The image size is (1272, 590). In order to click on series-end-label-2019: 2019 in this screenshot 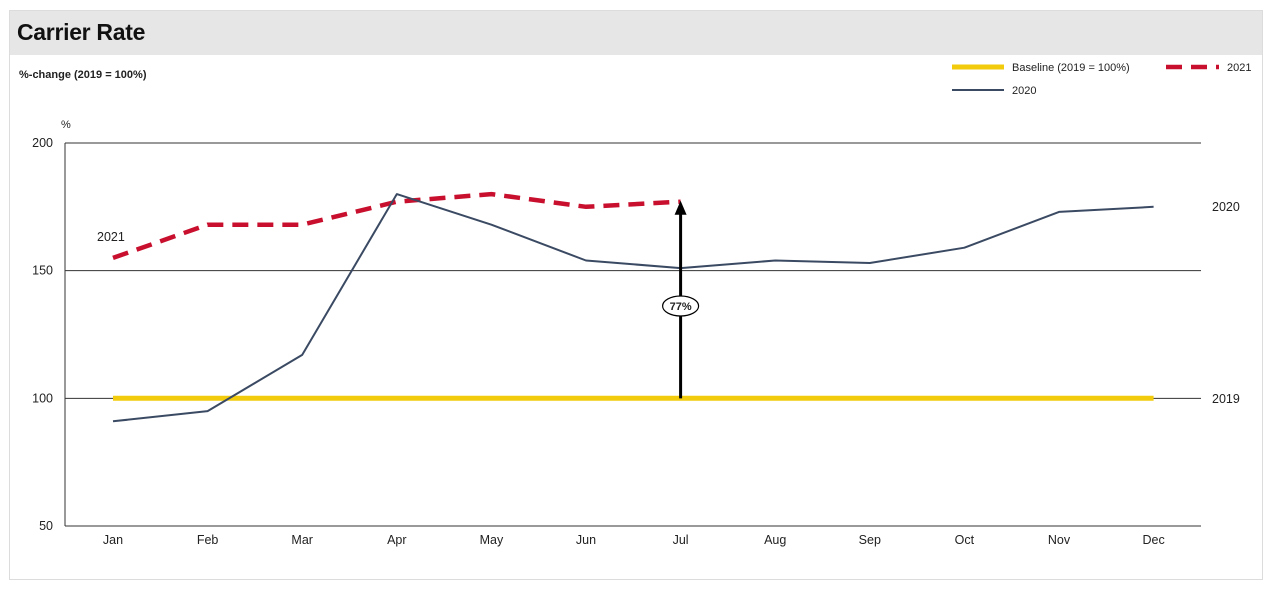, I will do `click(1226, 399)`.